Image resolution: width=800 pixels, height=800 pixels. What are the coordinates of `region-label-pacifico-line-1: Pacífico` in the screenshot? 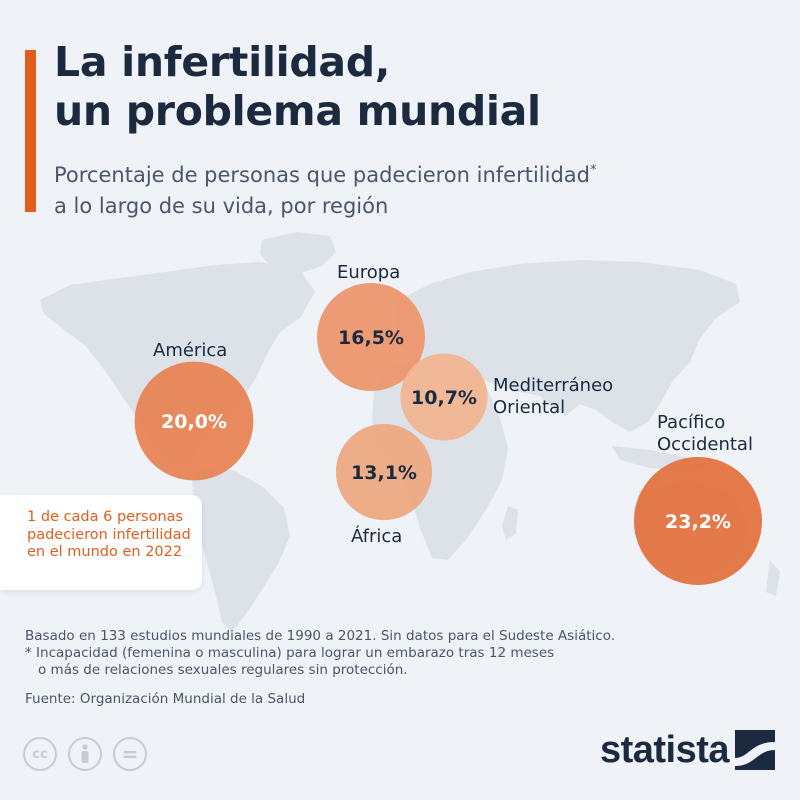 It's located at (691, 422).